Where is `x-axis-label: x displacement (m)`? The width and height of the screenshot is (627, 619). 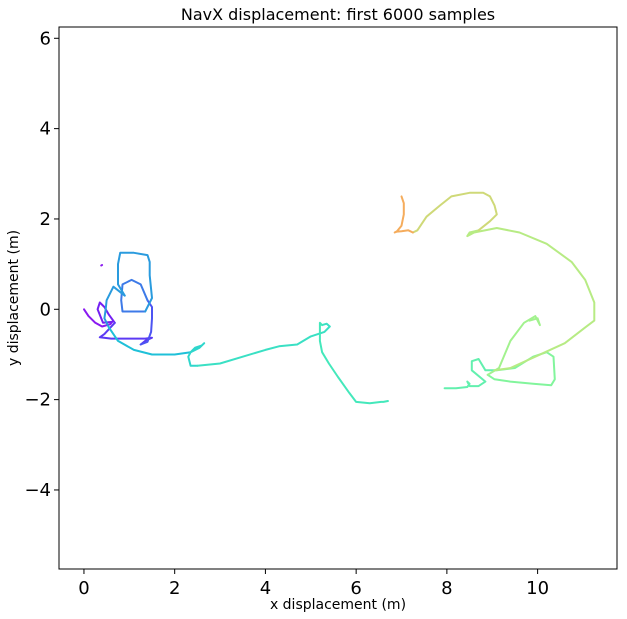 x-axis-label: x displacement (m) is located at coordinates (338, 605).